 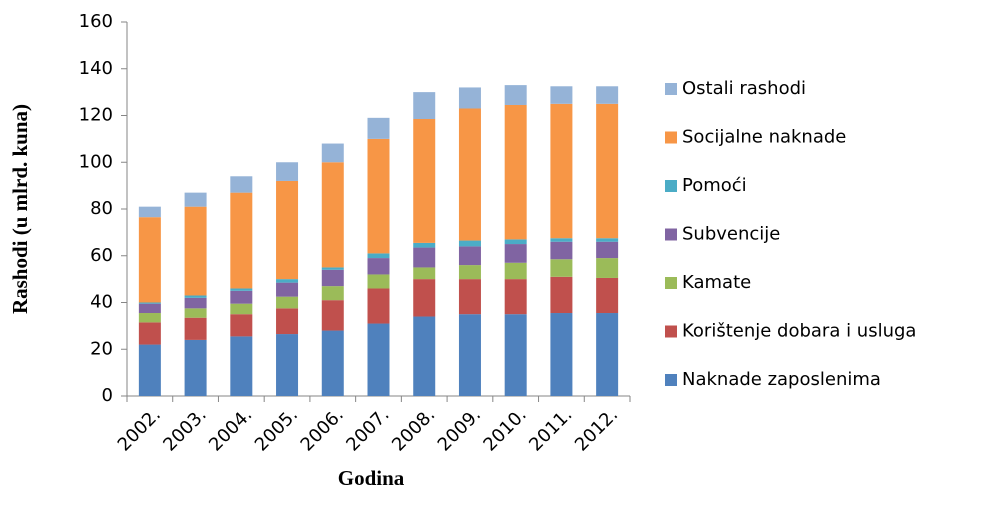 I want to click on x-axis-title: Godina, so click(x=371, y=478).